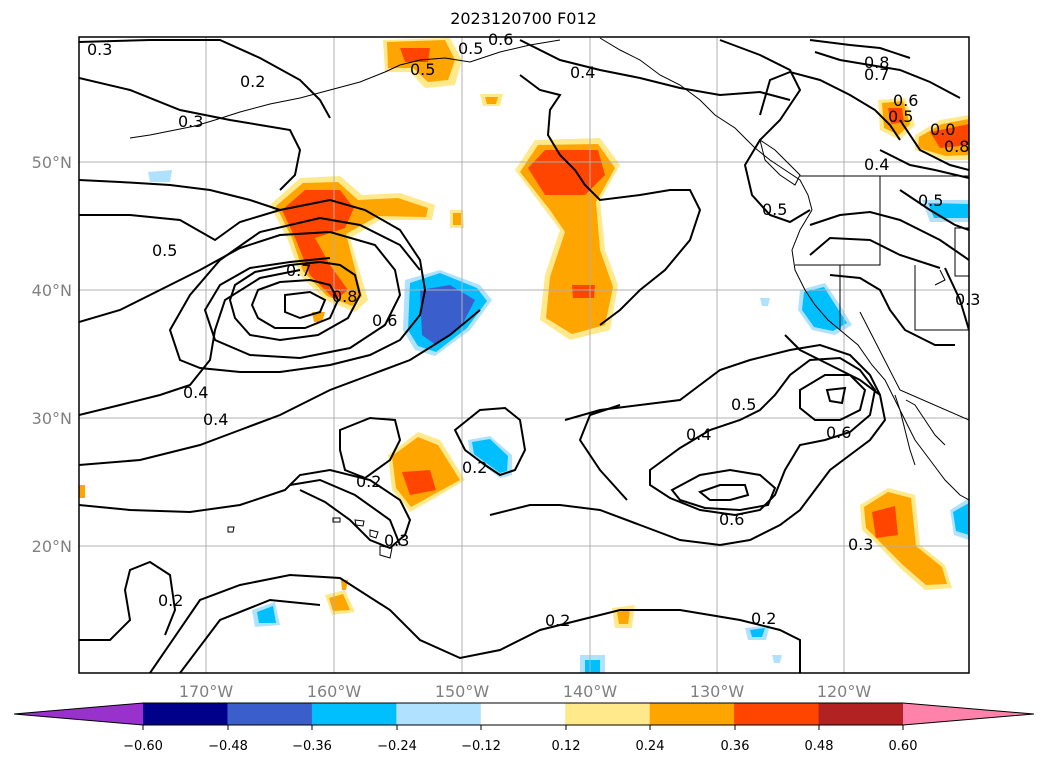 The width and height of the screenshot is (1047, 765). What do you see at coordinates (525, 691) in the screenshot?
I see `longitude-labels: 170°W 160°W 150°W 140°W 130°W 120°W` at bounding box center [525, 691].